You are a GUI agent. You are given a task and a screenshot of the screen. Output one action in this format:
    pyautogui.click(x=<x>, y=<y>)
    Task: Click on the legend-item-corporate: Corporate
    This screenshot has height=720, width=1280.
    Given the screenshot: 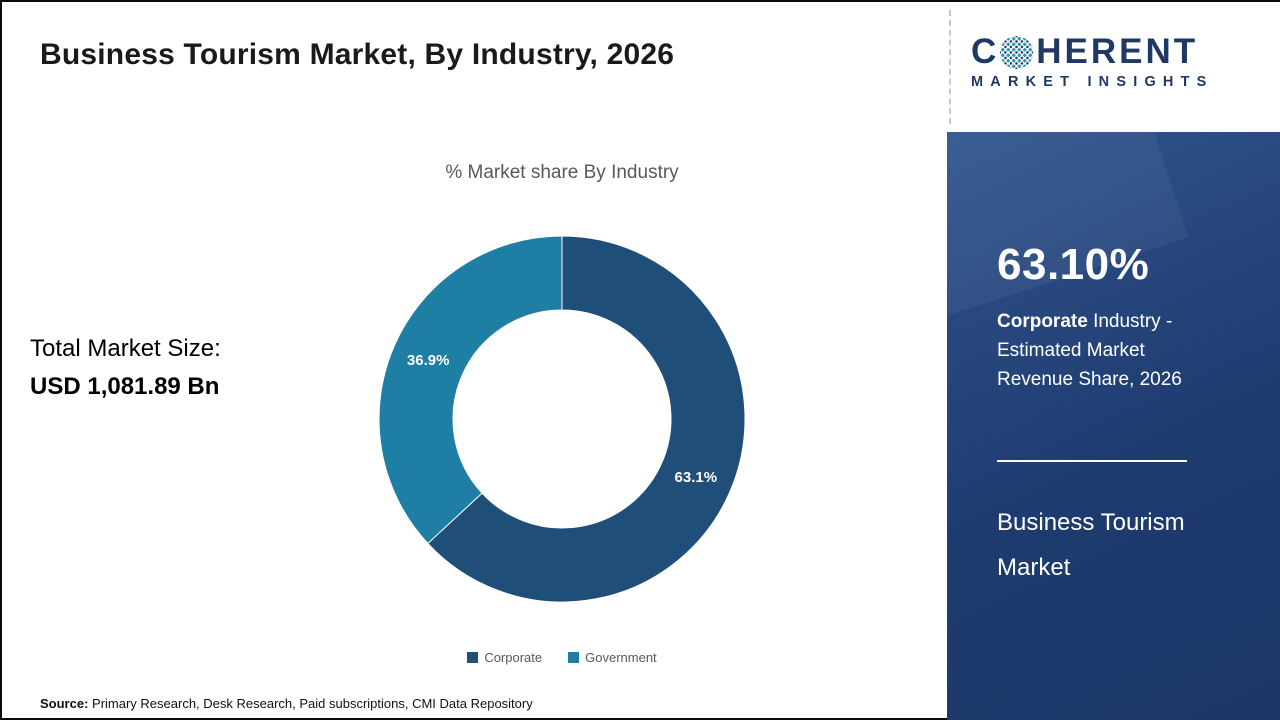 What is the action you would take?
    pyautogui.click(x=504, y=657)
    